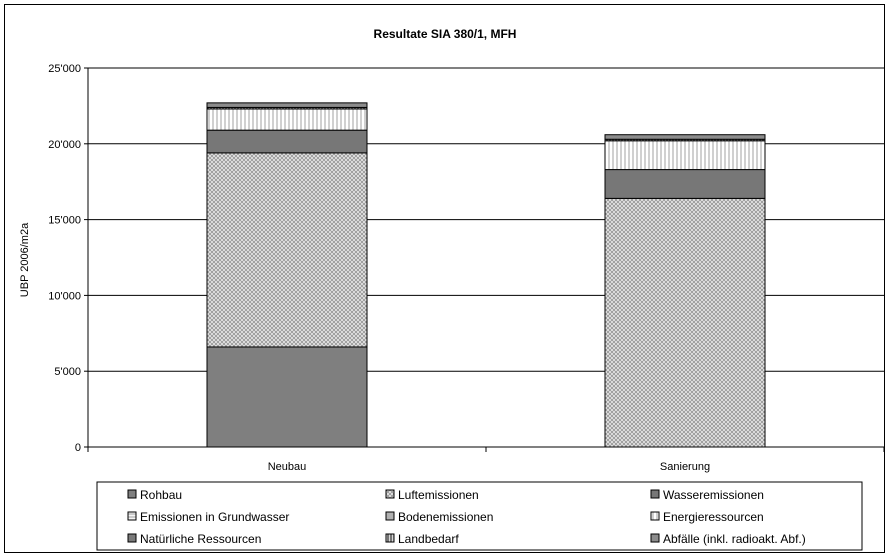  Describe the element at coordinates (200, 539) in the screenshot. I see `legend-label: Natürliche Ressourcen` at that location.